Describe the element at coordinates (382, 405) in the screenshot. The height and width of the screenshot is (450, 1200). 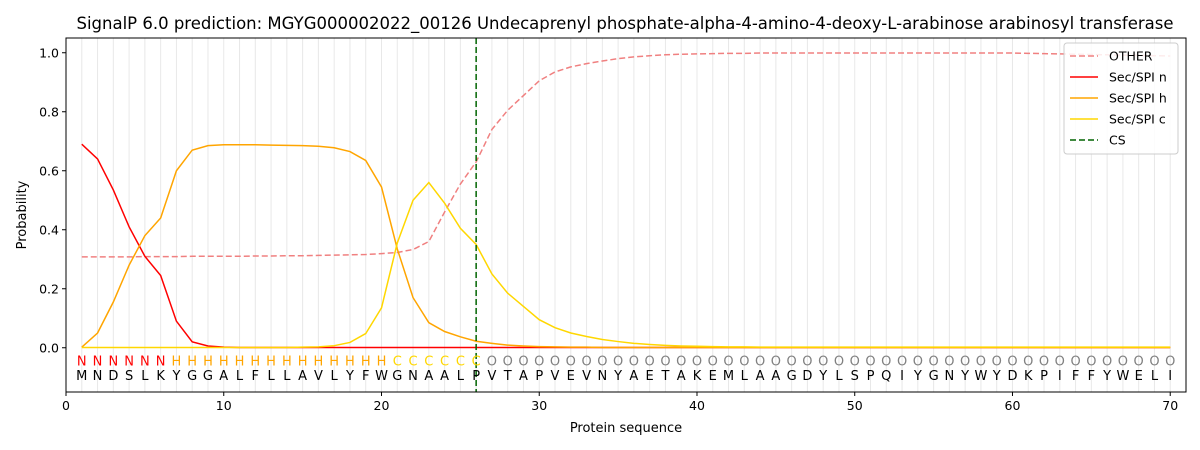
I see `x-tick-label: 20` at that location.